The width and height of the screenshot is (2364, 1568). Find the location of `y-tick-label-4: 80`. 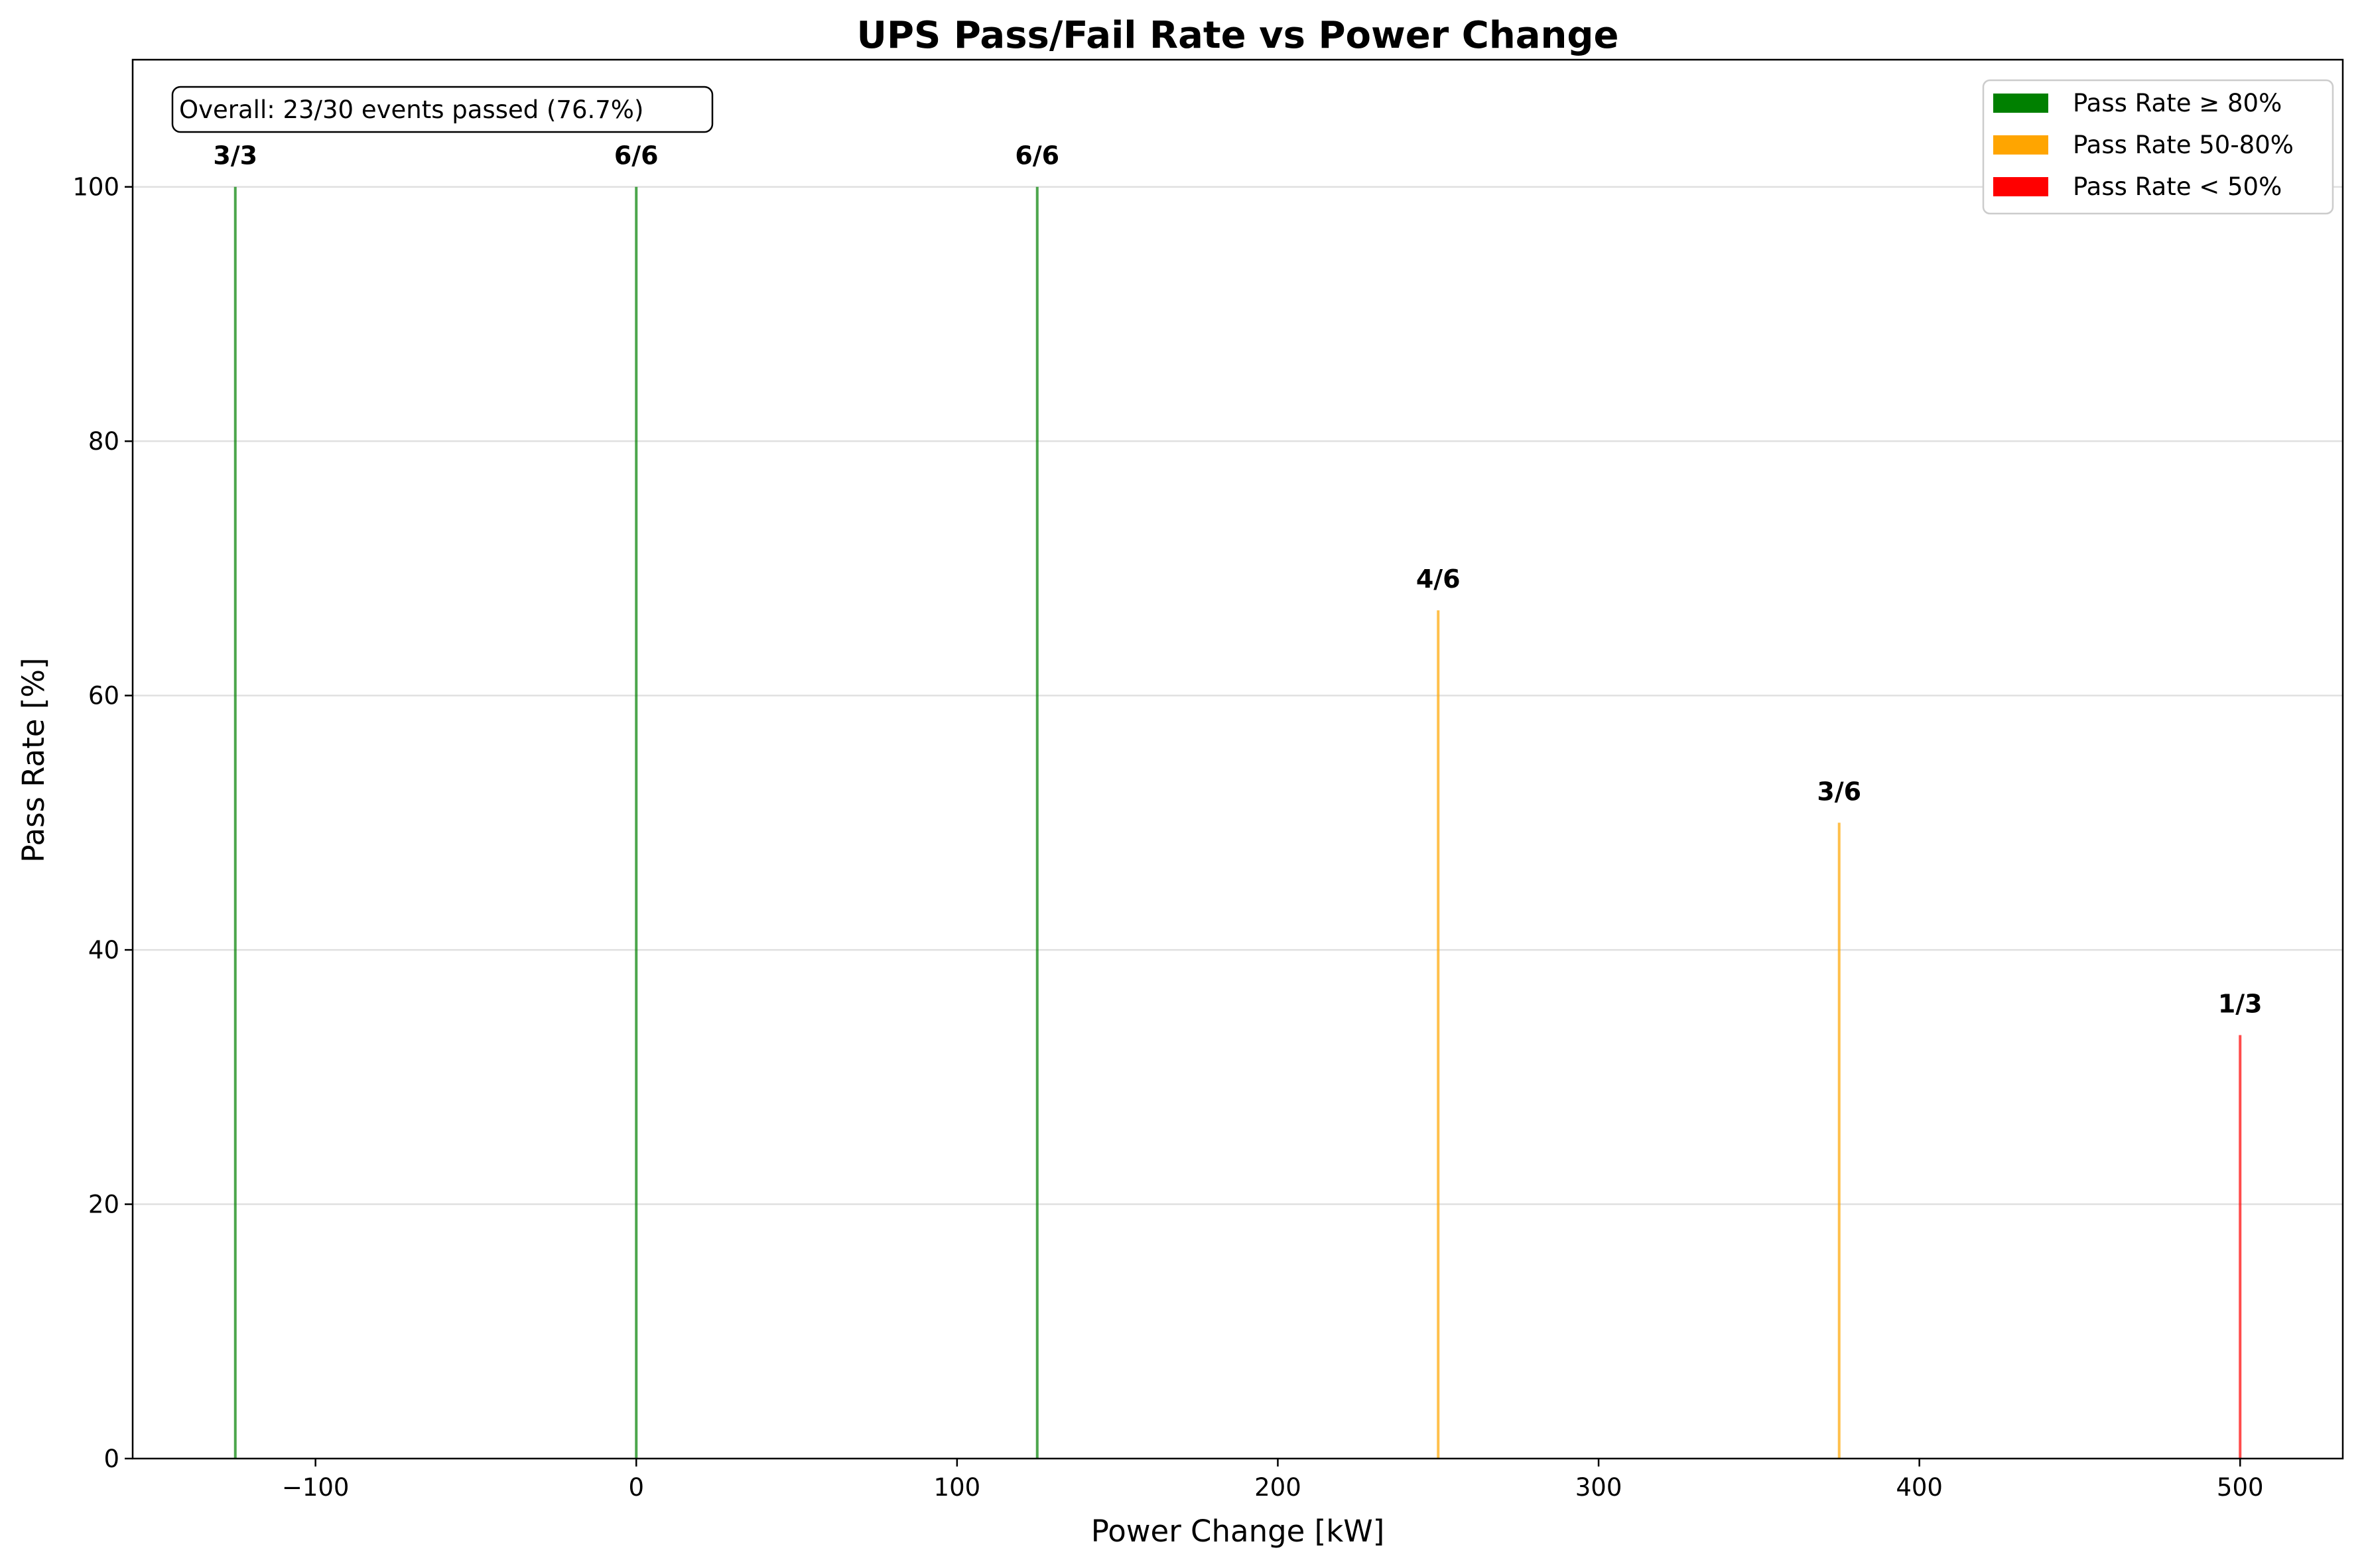

y-tick-label-4: 80 is located at coordinates (103, 442).